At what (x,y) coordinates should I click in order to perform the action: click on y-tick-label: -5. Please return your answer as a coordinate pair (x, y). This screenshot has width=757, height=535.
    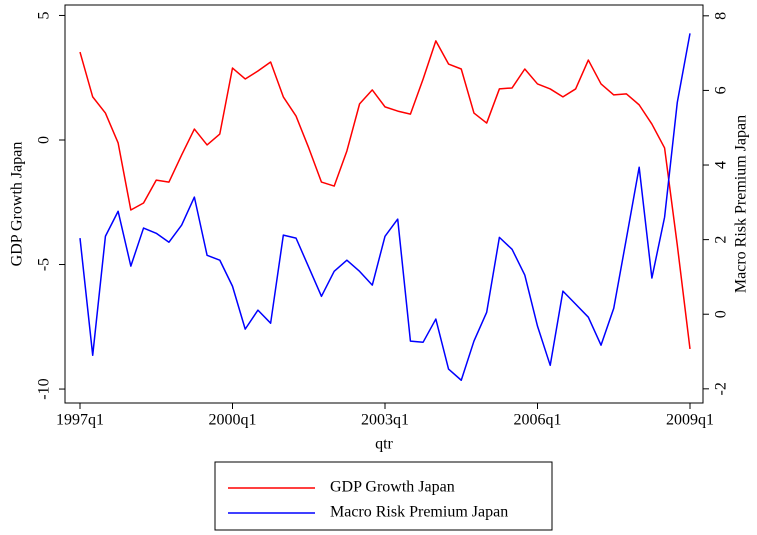
    Looking at the image, I should click on (44, 264).